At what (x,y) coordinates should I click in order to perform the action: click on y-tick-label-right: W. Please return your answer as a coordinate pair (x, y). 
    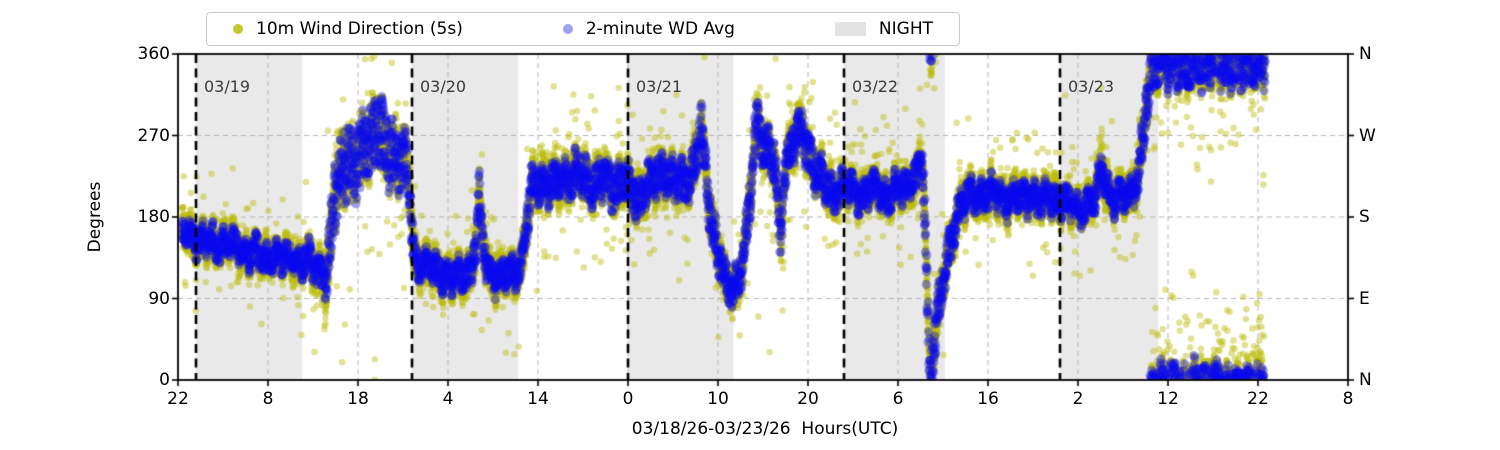
    Looking at the image, I should click on (1367, 135).